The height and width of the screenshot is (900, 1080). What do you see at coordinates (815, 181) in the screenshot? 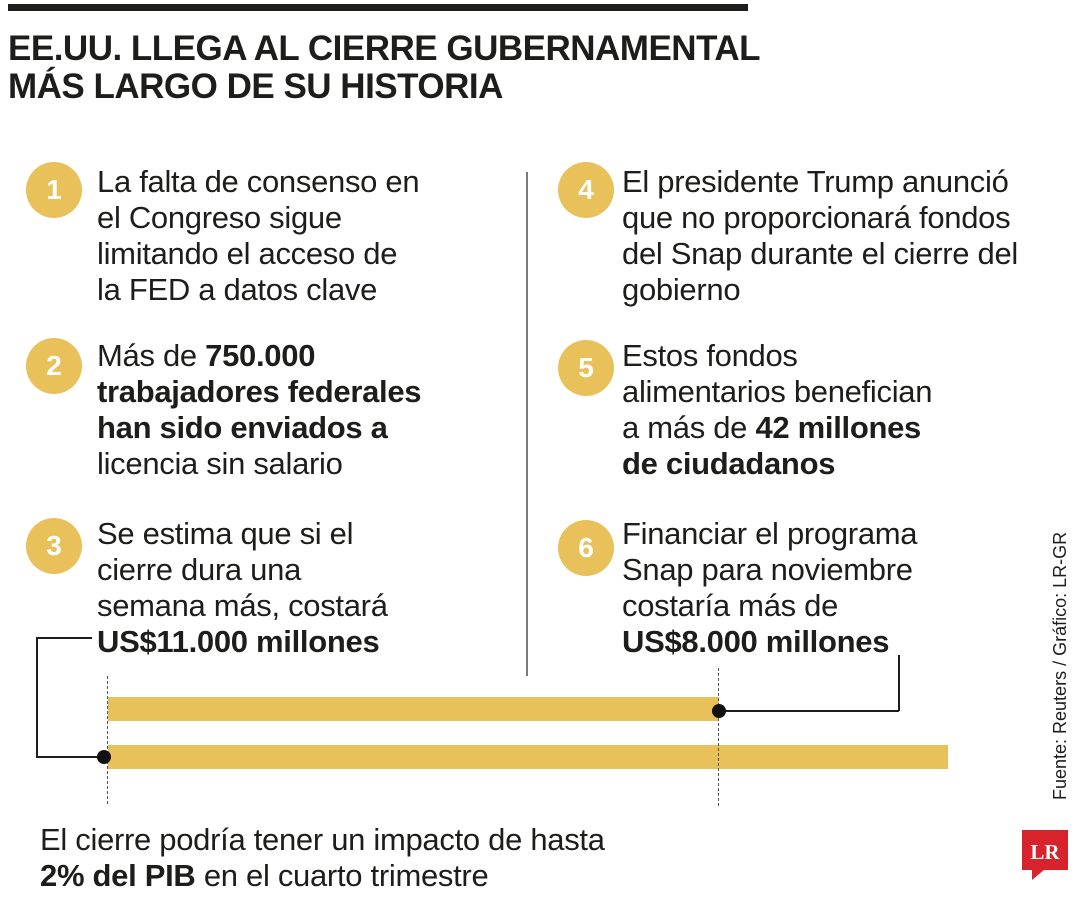
I see `item-4-line: El presidente Trump anunció` at bounding box center [815, 181].